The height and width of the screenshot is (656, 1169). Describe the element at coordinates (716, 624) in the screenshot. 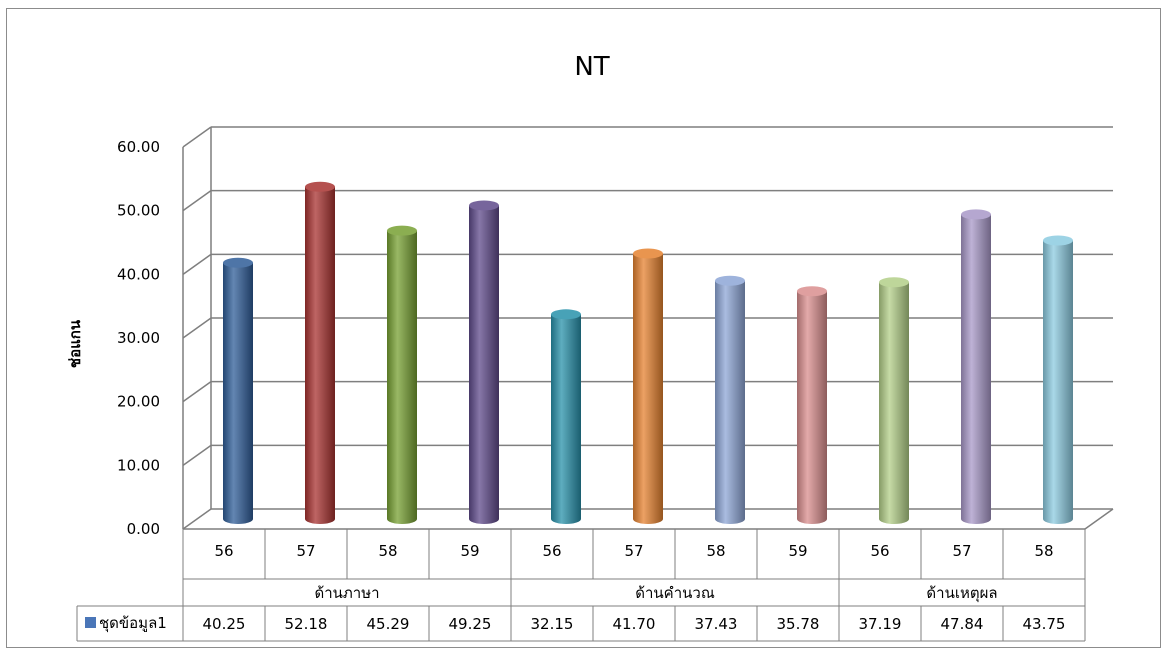

I see `data-value-cell: 37.43` at that location.